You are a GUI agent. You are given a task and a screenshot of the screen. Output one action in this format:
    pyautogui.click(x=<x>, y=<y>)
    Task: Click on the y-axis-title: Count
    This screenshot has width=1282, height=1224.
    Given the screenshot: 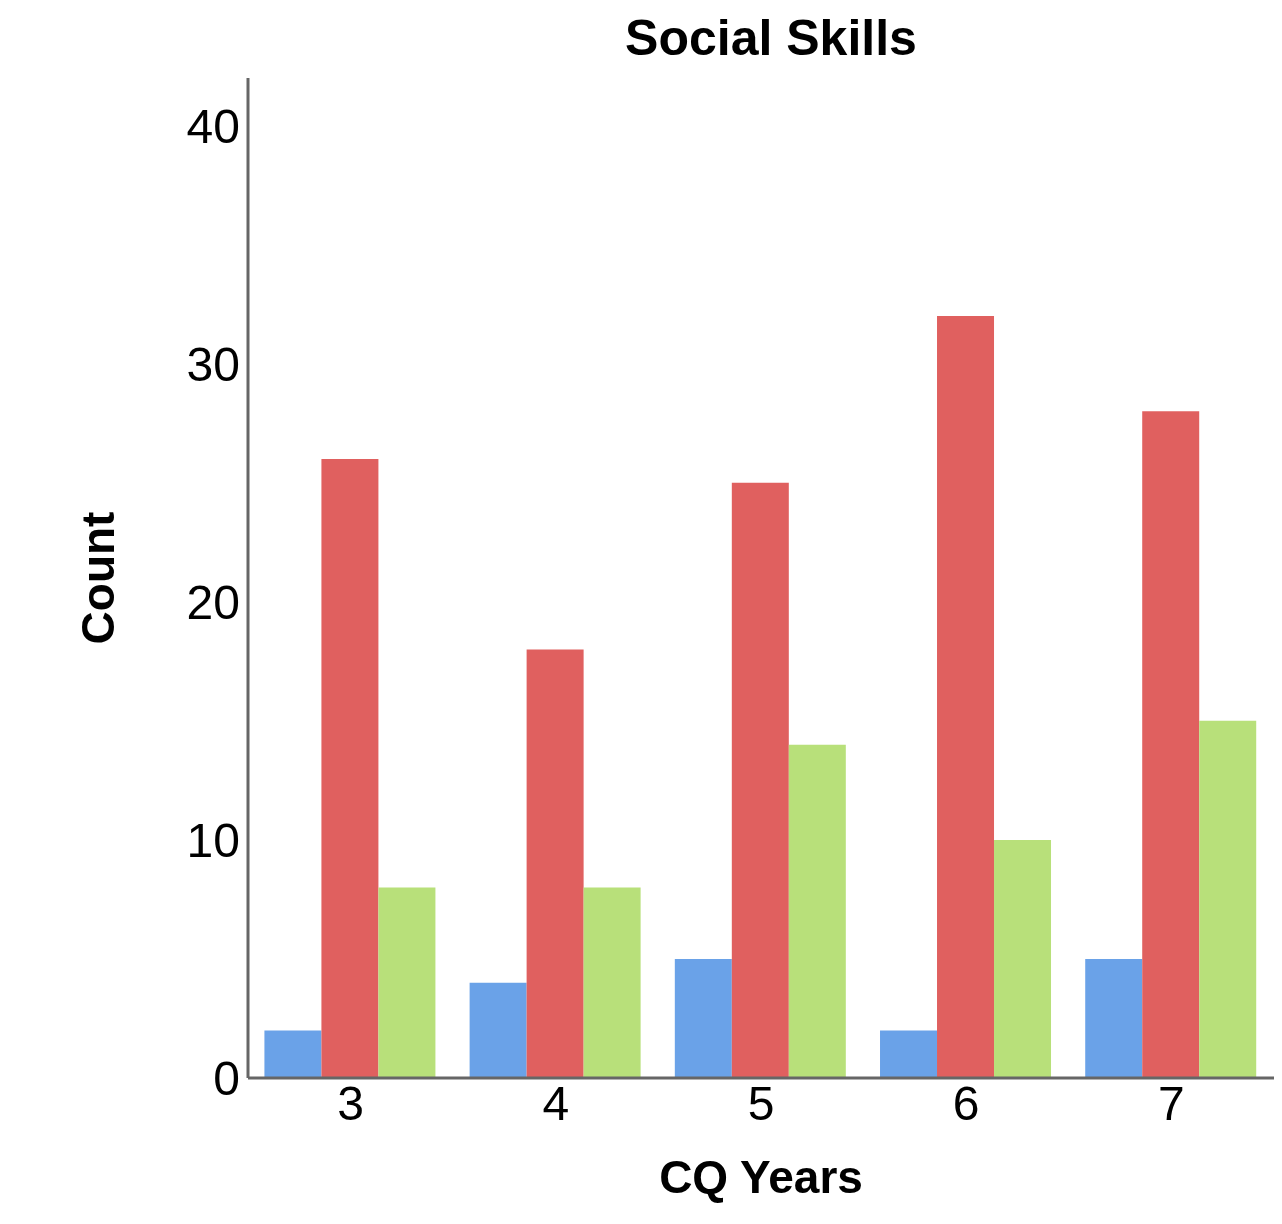 What is the action you would take?
    pyautogui.click(x=98, y=578)
    